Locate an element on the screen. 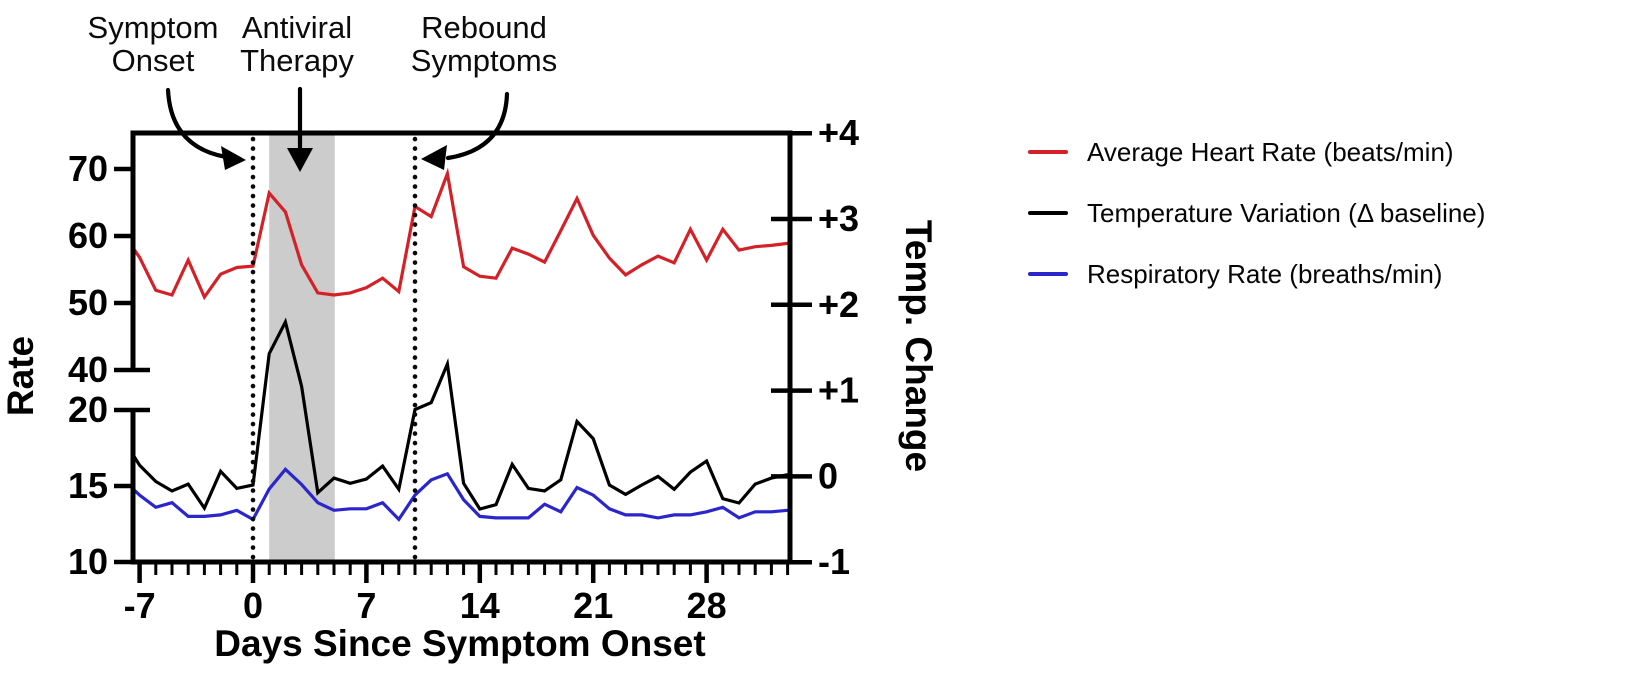 This screenshot has height=694, width=1648. left-axis-title: Rate is located at coordinates (20, 376).